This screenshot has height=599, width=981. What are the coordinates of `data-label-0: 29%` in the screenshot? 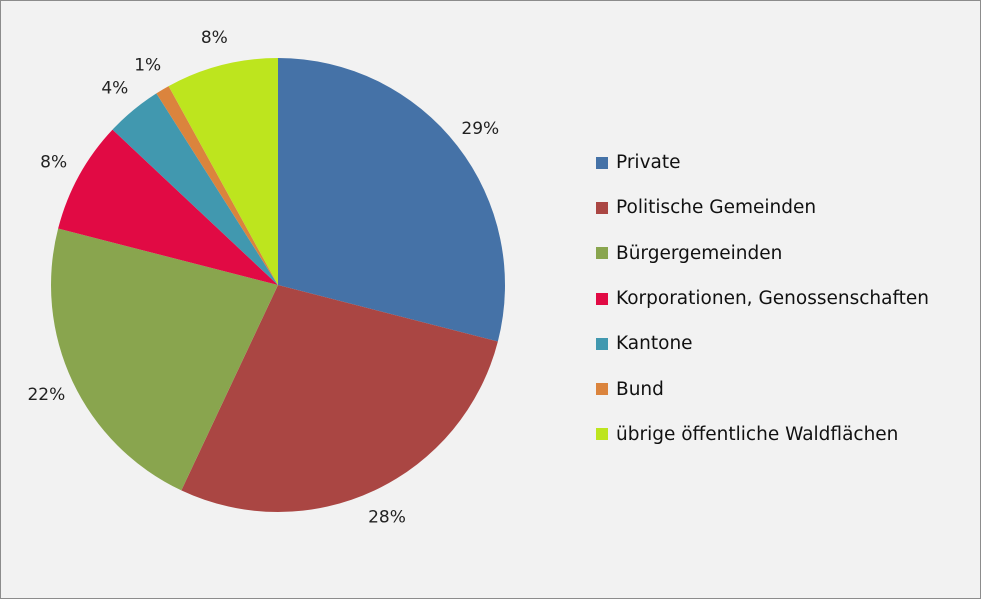 It's located at (480, 129).